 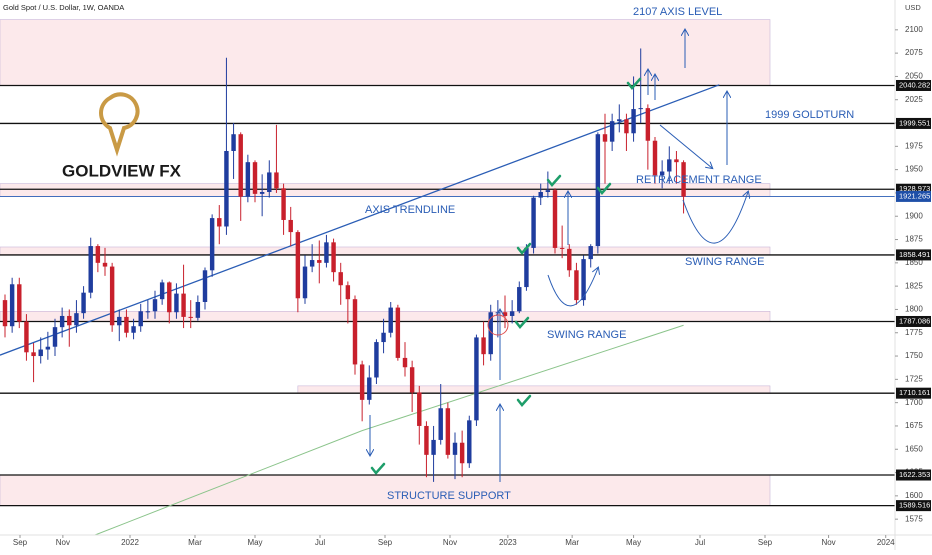 I want to click on level-label: 1710.161, so click(x=914, y=392).